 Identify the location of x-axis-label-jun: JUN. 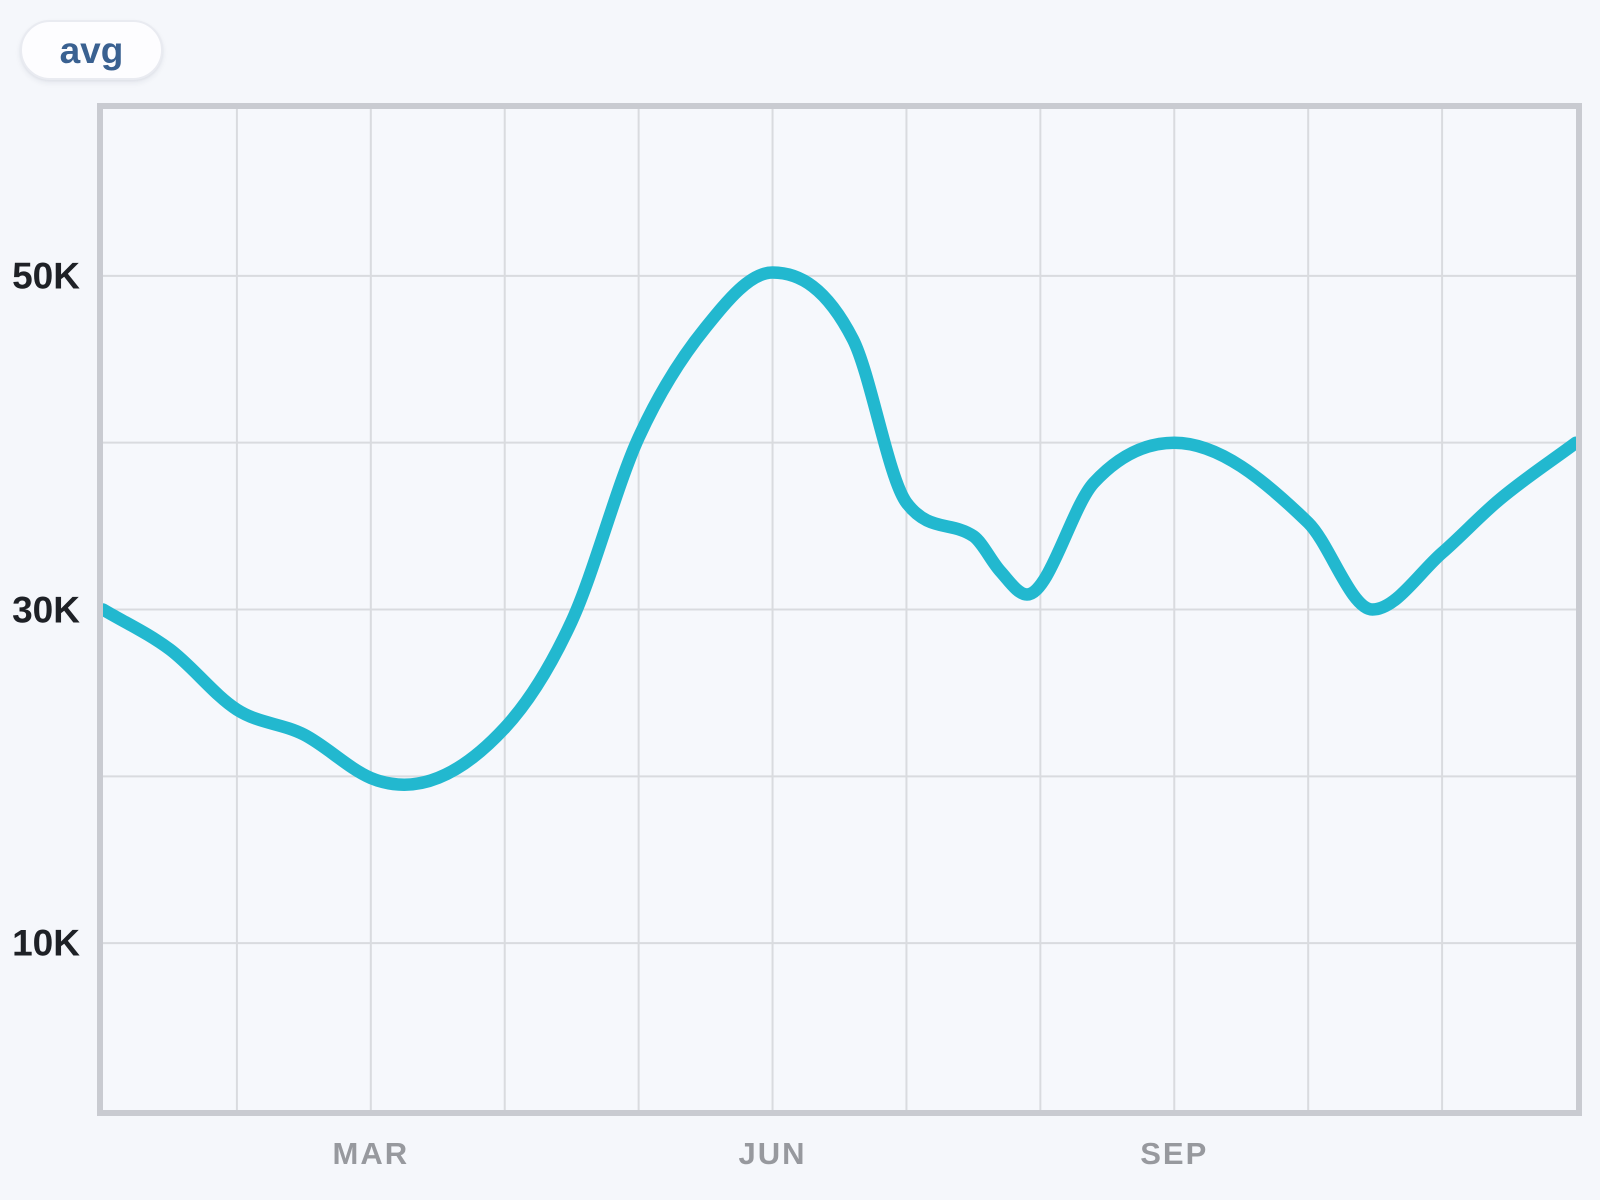
(772, 1153).